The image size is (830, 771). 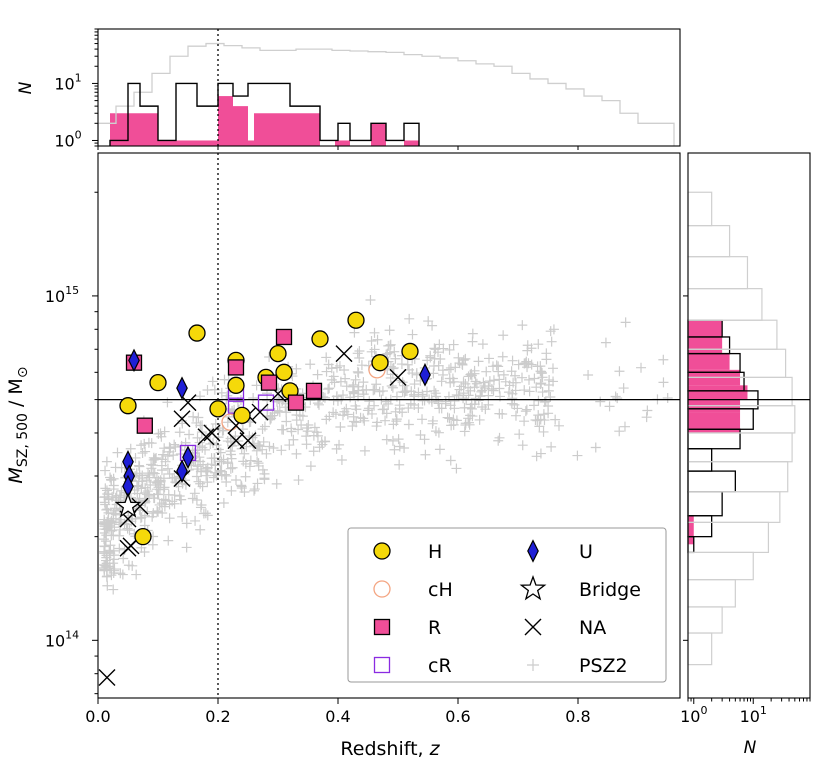 I want to click on y-tick-label: 1014, so click(x=62, y=639).